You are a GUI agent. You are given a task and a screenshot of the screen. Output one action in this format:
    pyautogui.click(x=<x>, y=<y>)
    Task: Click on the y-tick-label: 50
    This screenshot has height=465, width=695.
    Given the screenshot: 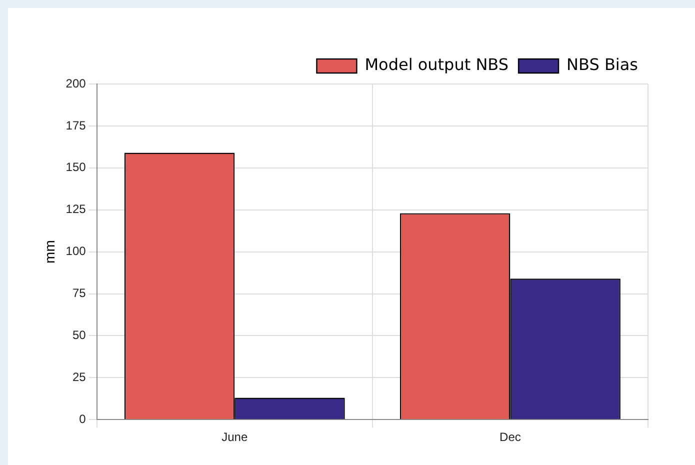 What is the action you would take?
    pyautogui.click(x=79, y=335)
    